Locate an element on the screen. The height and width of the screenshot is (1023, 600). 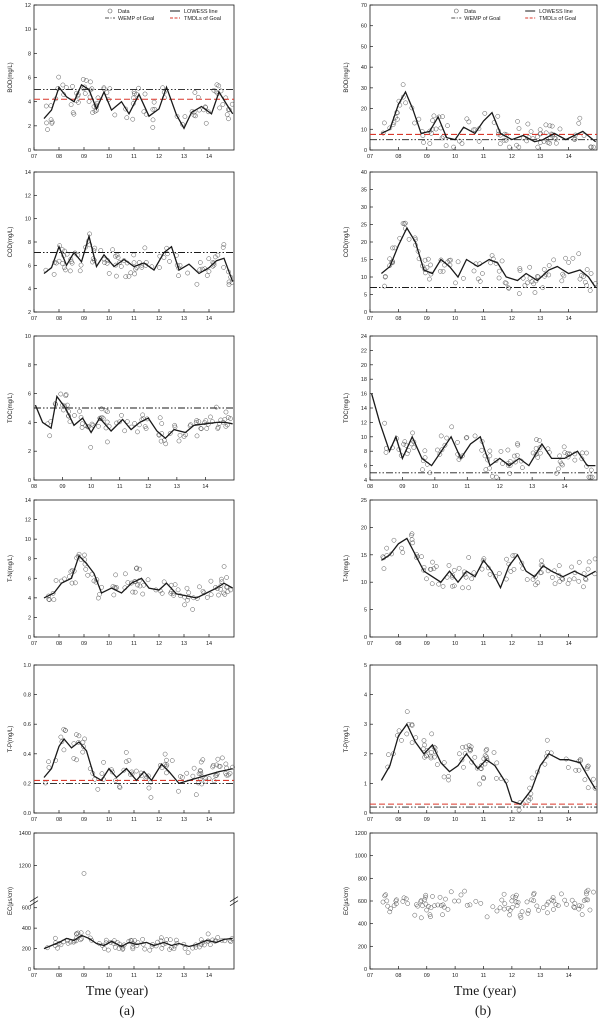
x-tick-label: 13 is located at coordinates (532, 487).